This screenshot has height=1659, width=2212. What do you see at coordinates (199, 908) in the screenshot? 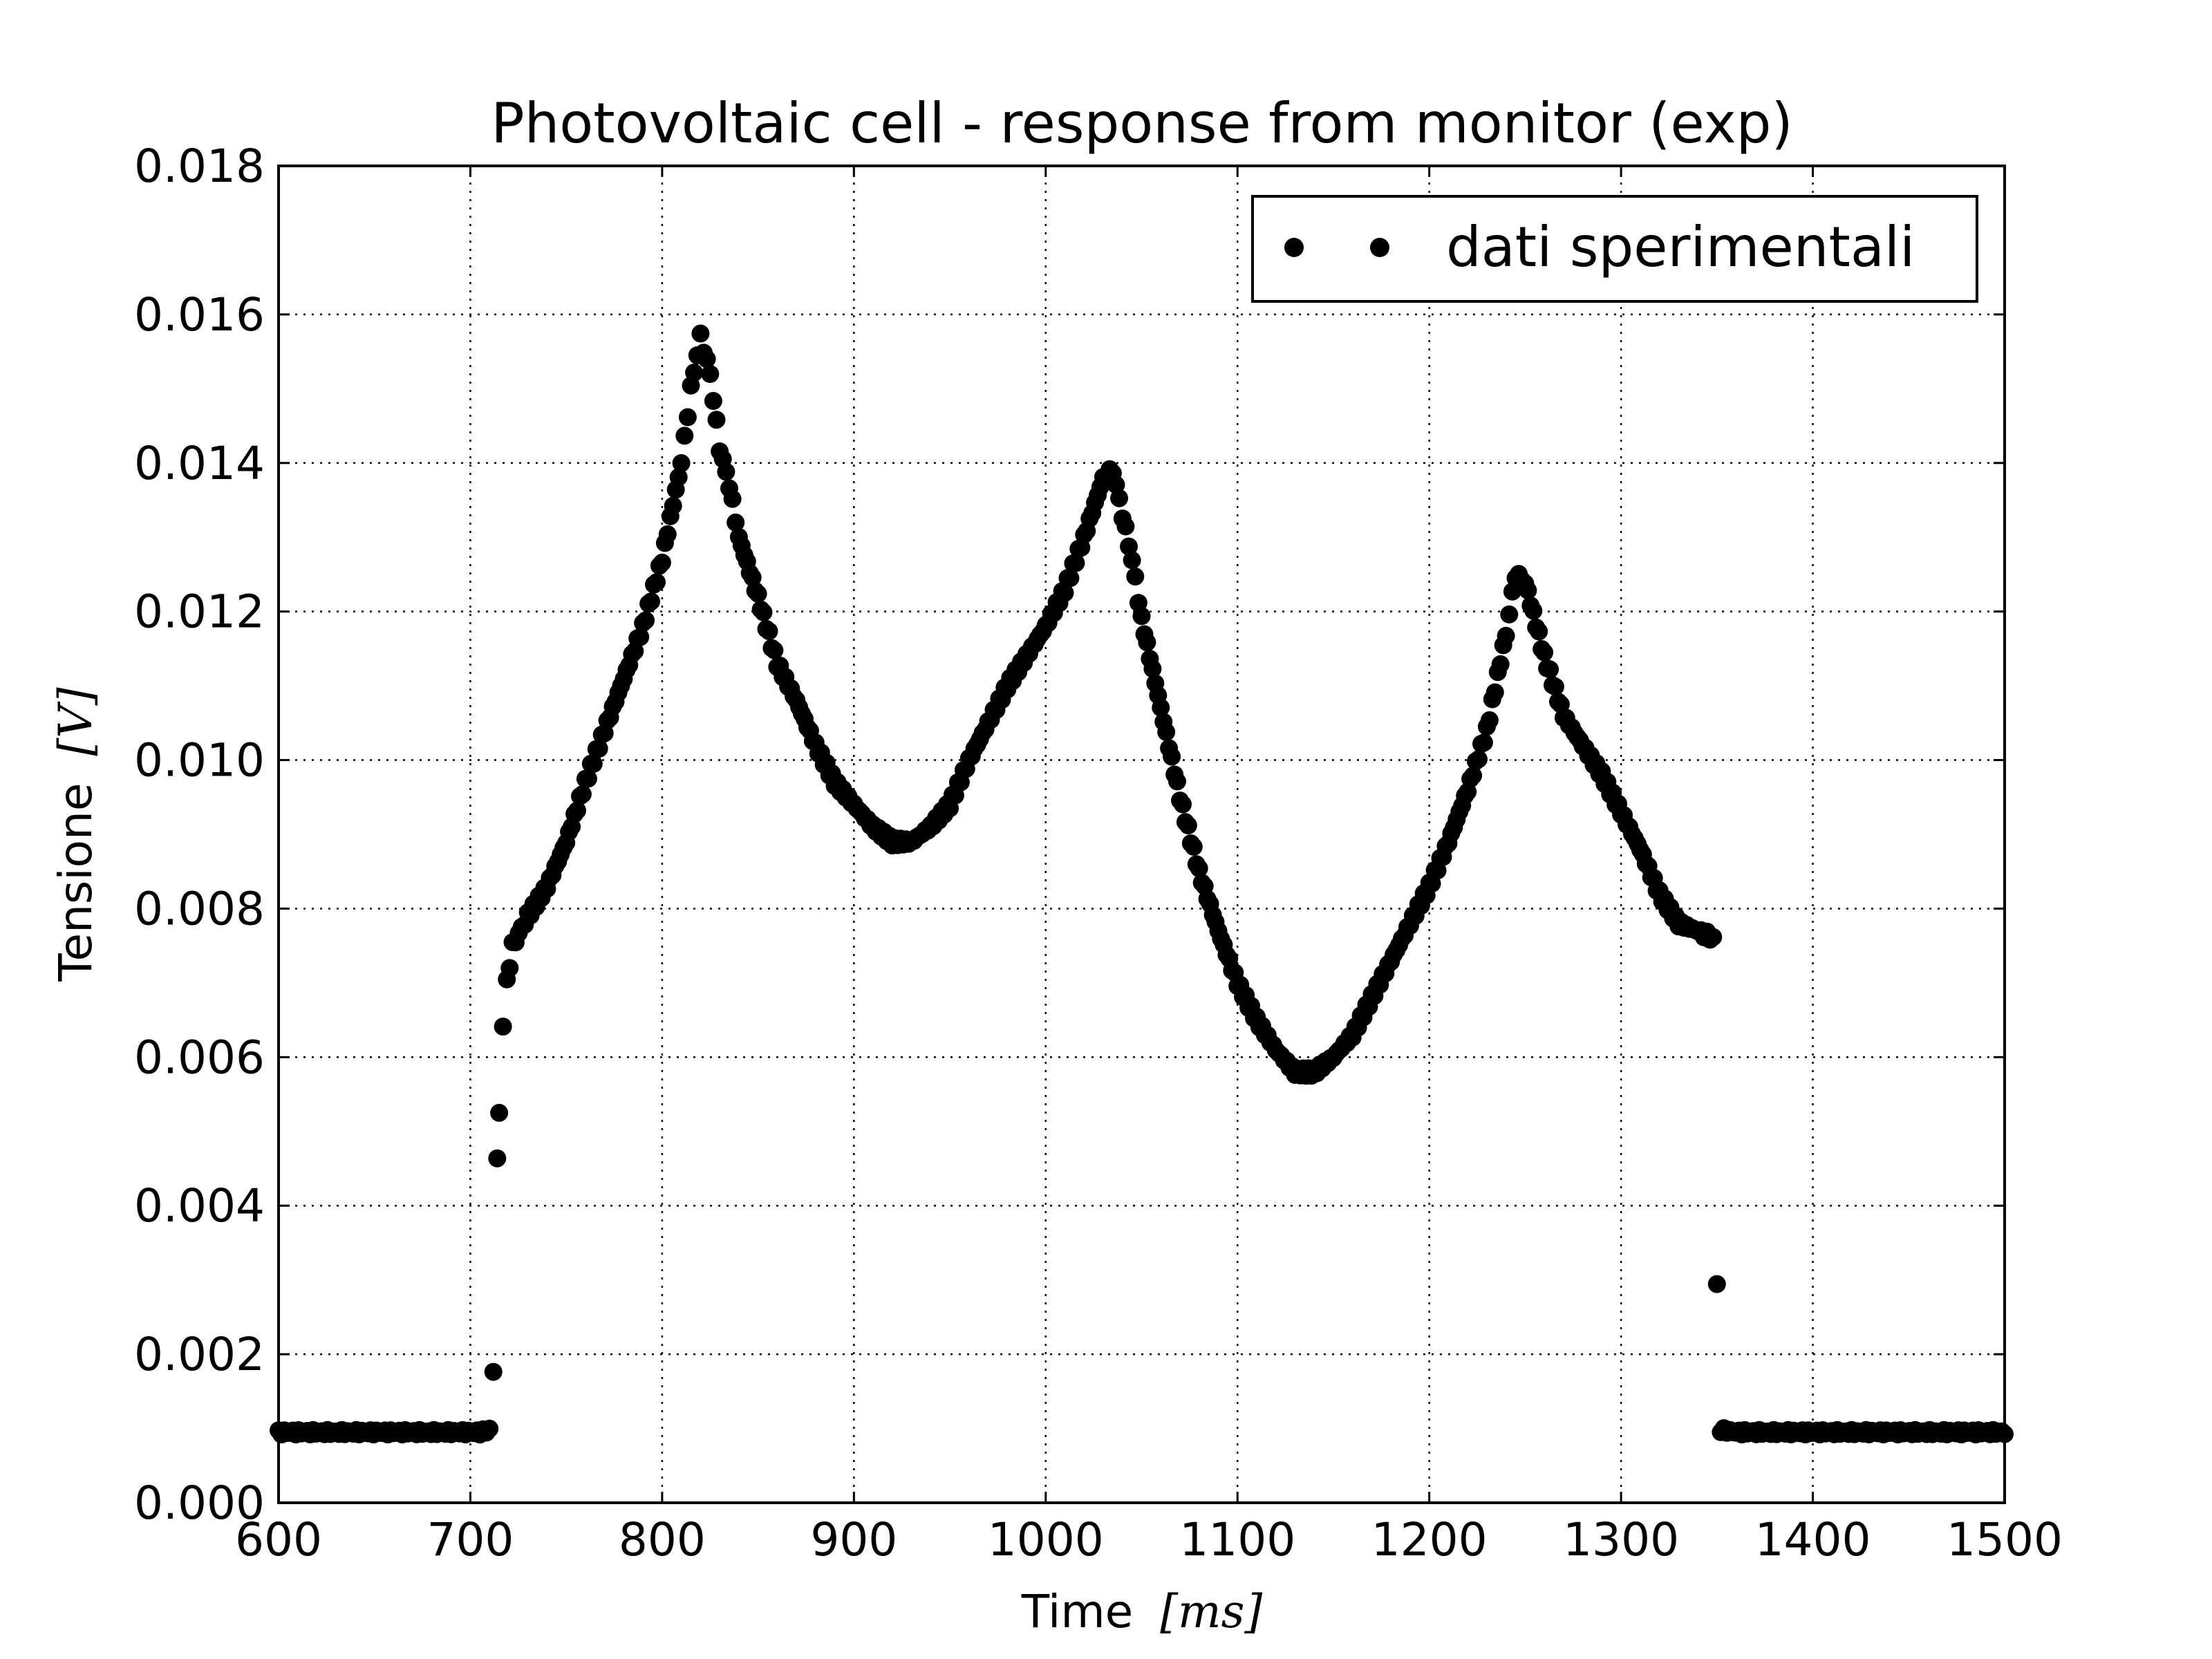
I see `y-tick-label: 0.008` at bounding box center [199, 908].